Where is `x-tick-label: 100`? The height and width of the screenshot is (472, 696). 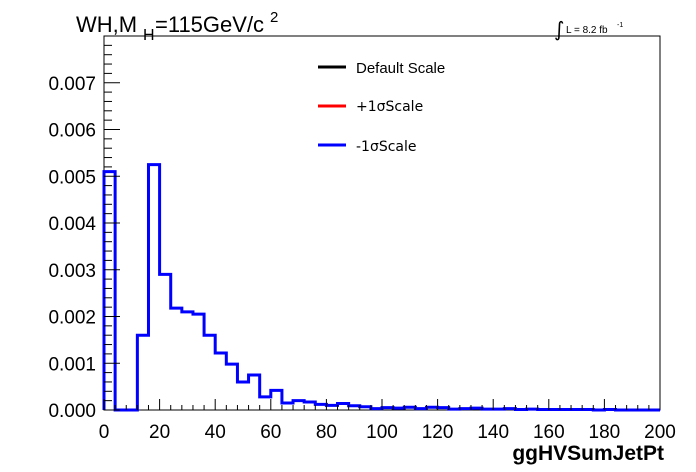 x-tick-label: 100 is located at coordinates (382, 432).